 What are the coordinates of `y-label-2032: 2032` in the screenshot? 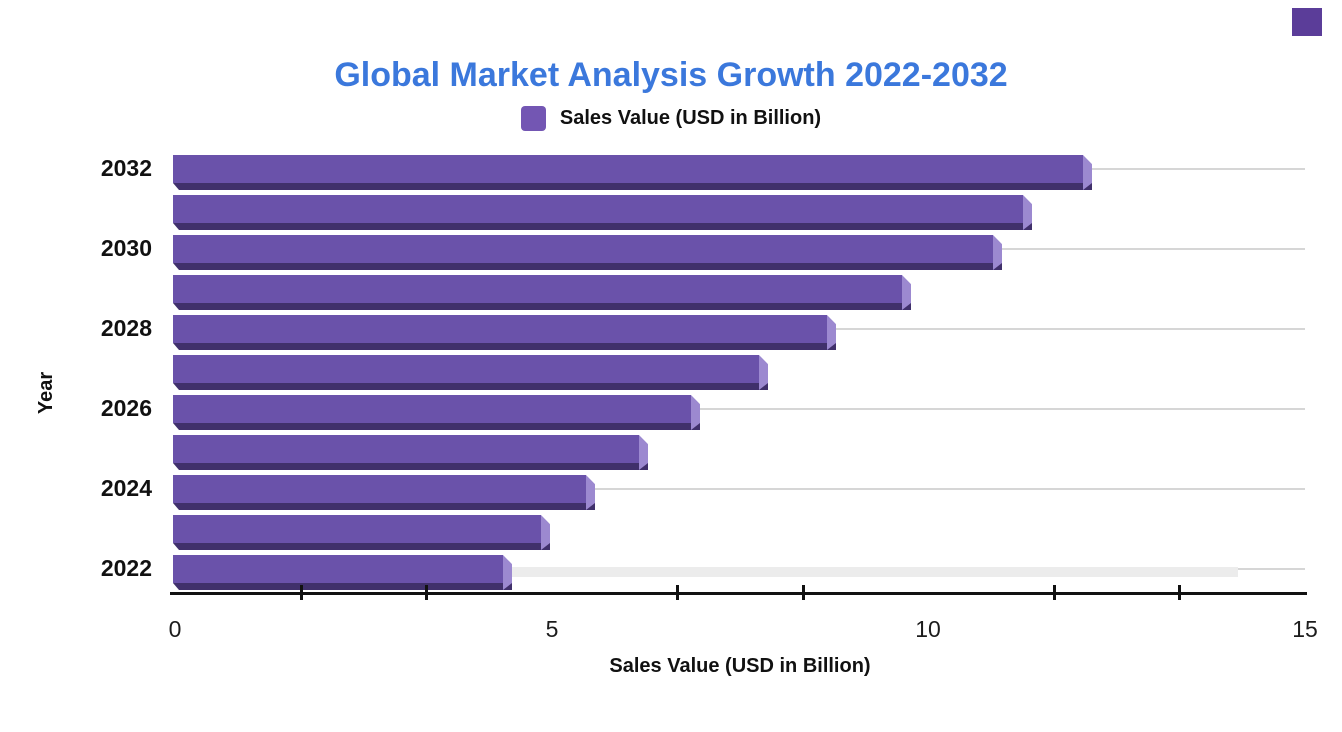 It's located at (126, 168).